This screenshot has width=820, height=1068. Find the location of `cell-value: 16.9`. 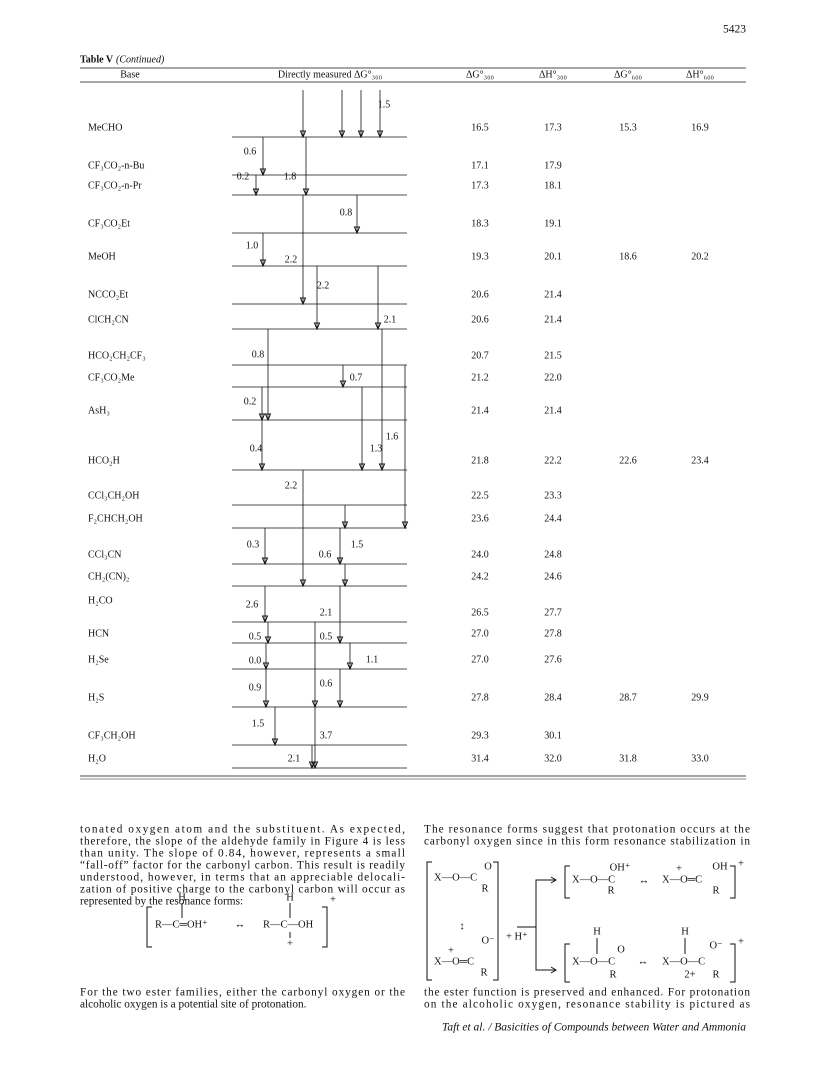

cell-value: 16.9 is located at coordinates (700, 127).